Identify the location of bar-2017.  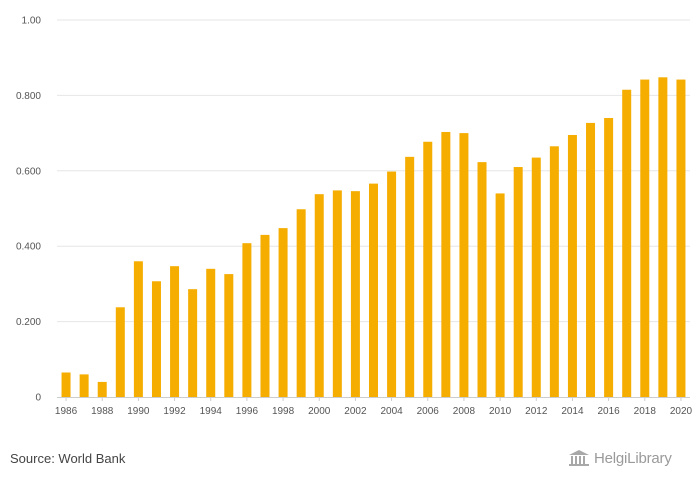
(627, 243).